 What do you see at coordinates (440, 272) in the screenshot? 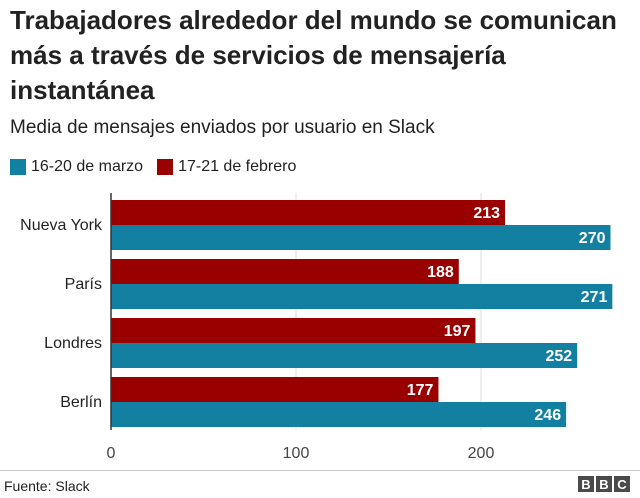
I see `bar-value-label: 188` at bounding box center [440, 272].